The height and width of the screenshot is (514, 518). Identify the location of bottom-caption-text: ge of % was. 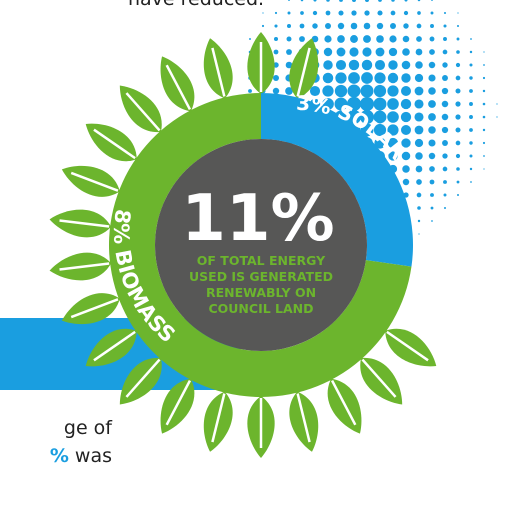
(56, 442).